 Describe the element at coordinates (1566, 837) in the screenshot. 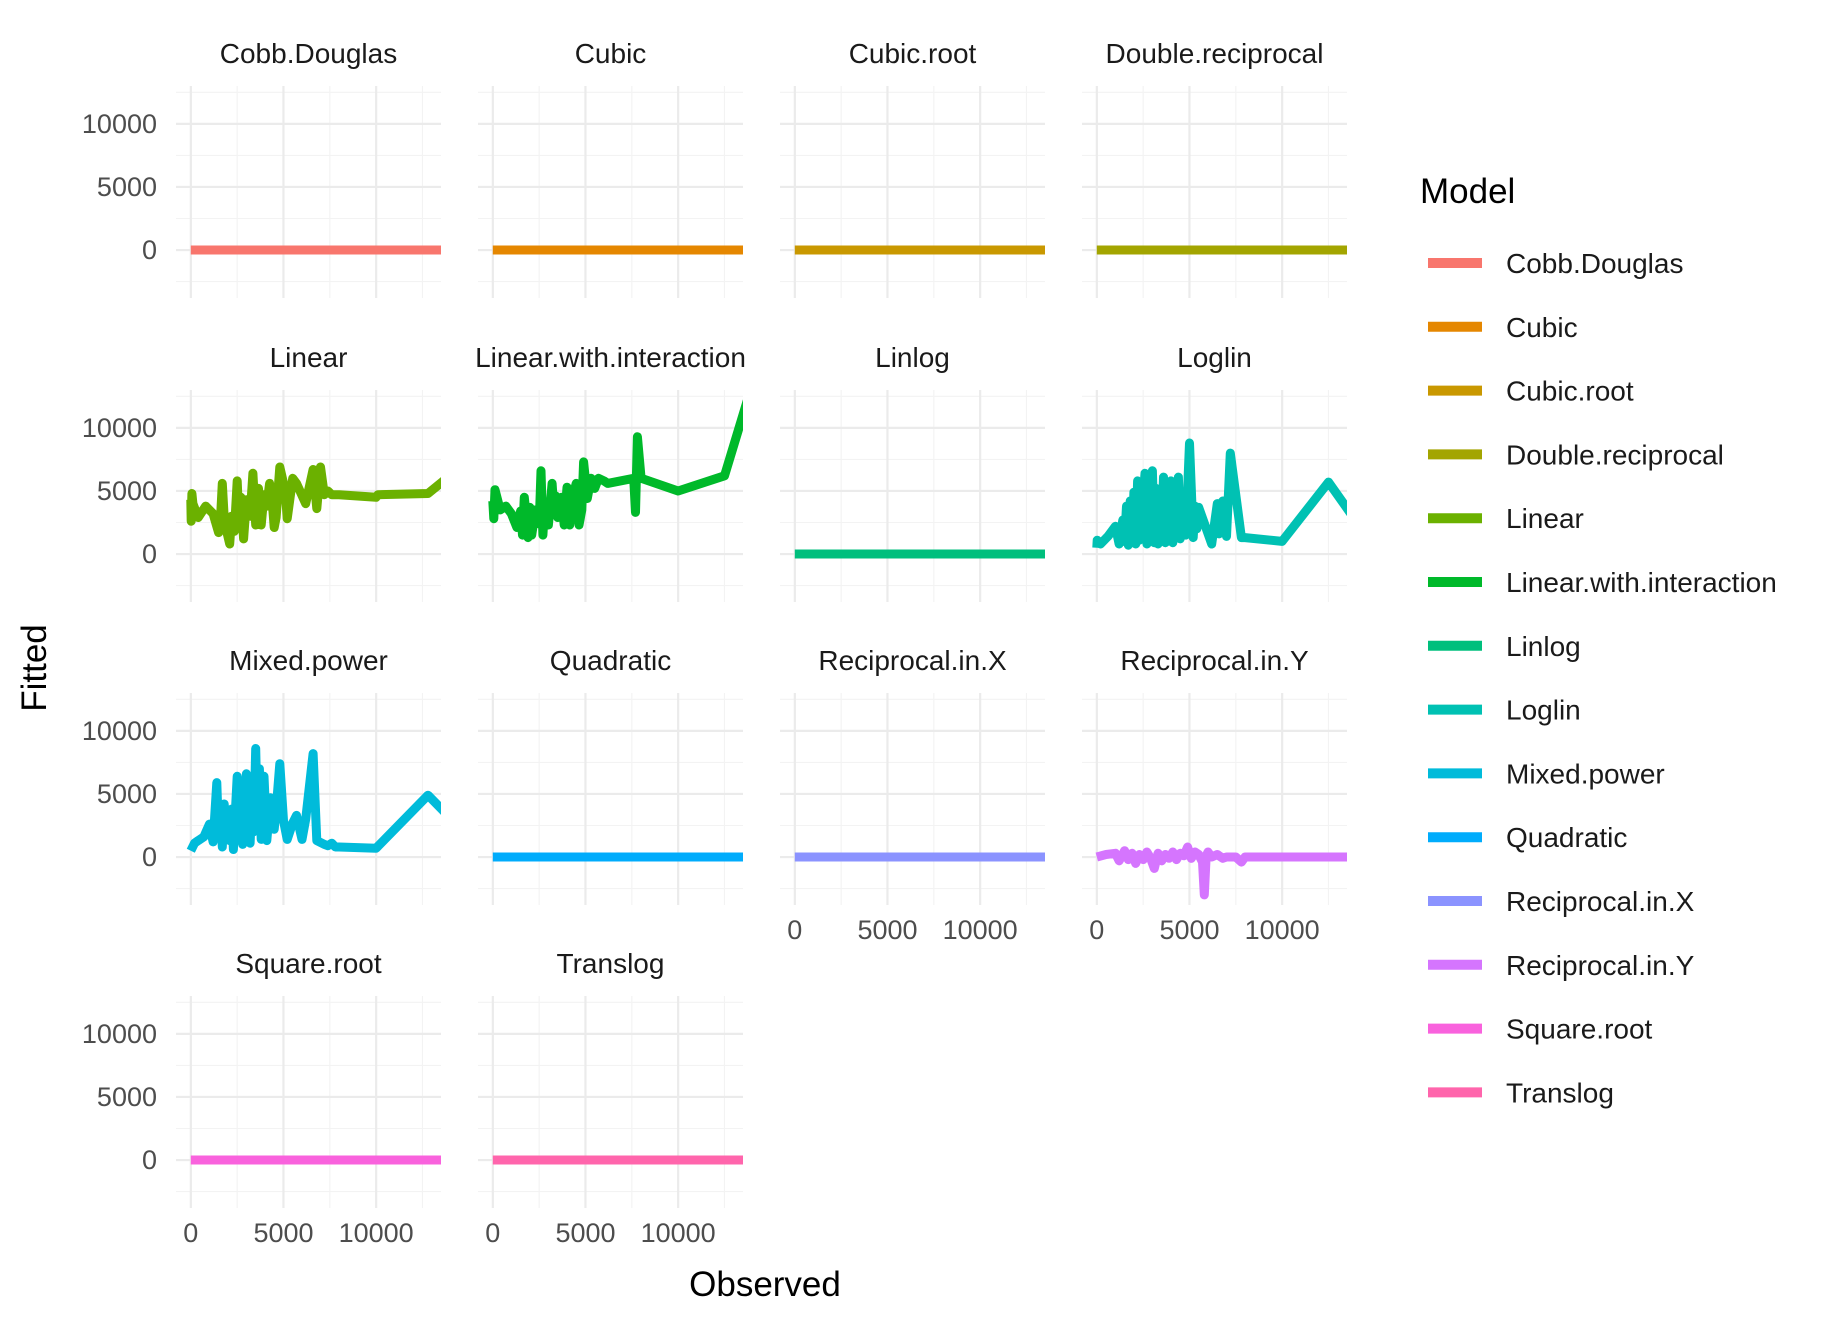

I see `legend-label: Quadratic` at that location.